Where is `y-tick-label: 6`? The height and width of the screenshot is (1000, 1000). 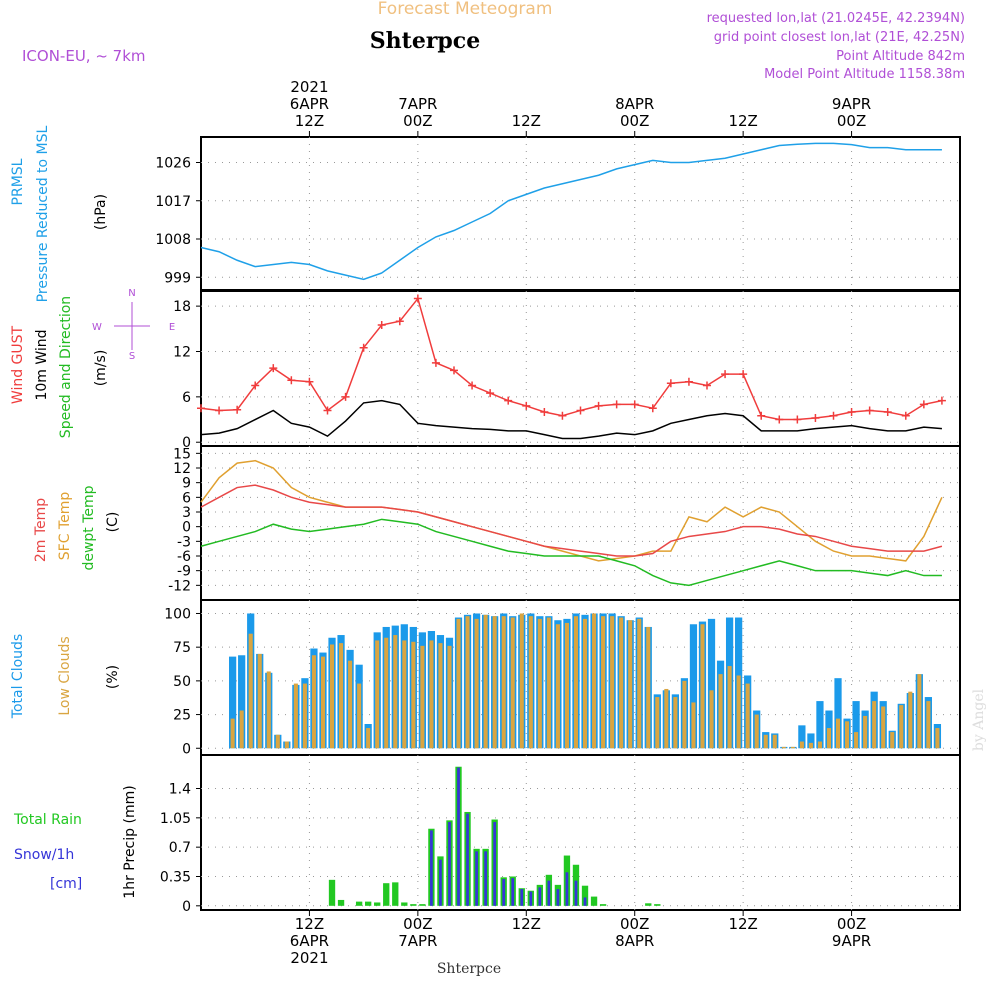
y-tick-label: 6 is located at coordinates (186, 398).